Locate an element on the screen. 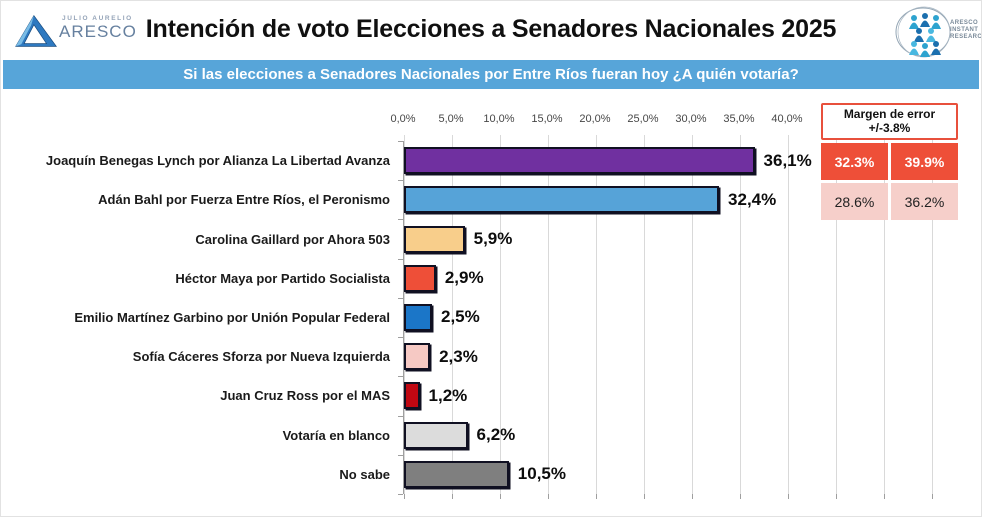 The image size is (982, 517). x-tick-label: 0,0% is located at coordinates (403, 119).